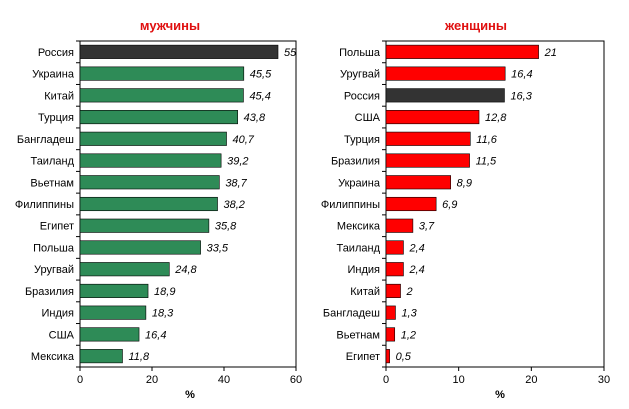  What do you see at coordinates (62, 335) in the screenshot?
I see `men-category-label-13: США` at bounding box center [62, 335].